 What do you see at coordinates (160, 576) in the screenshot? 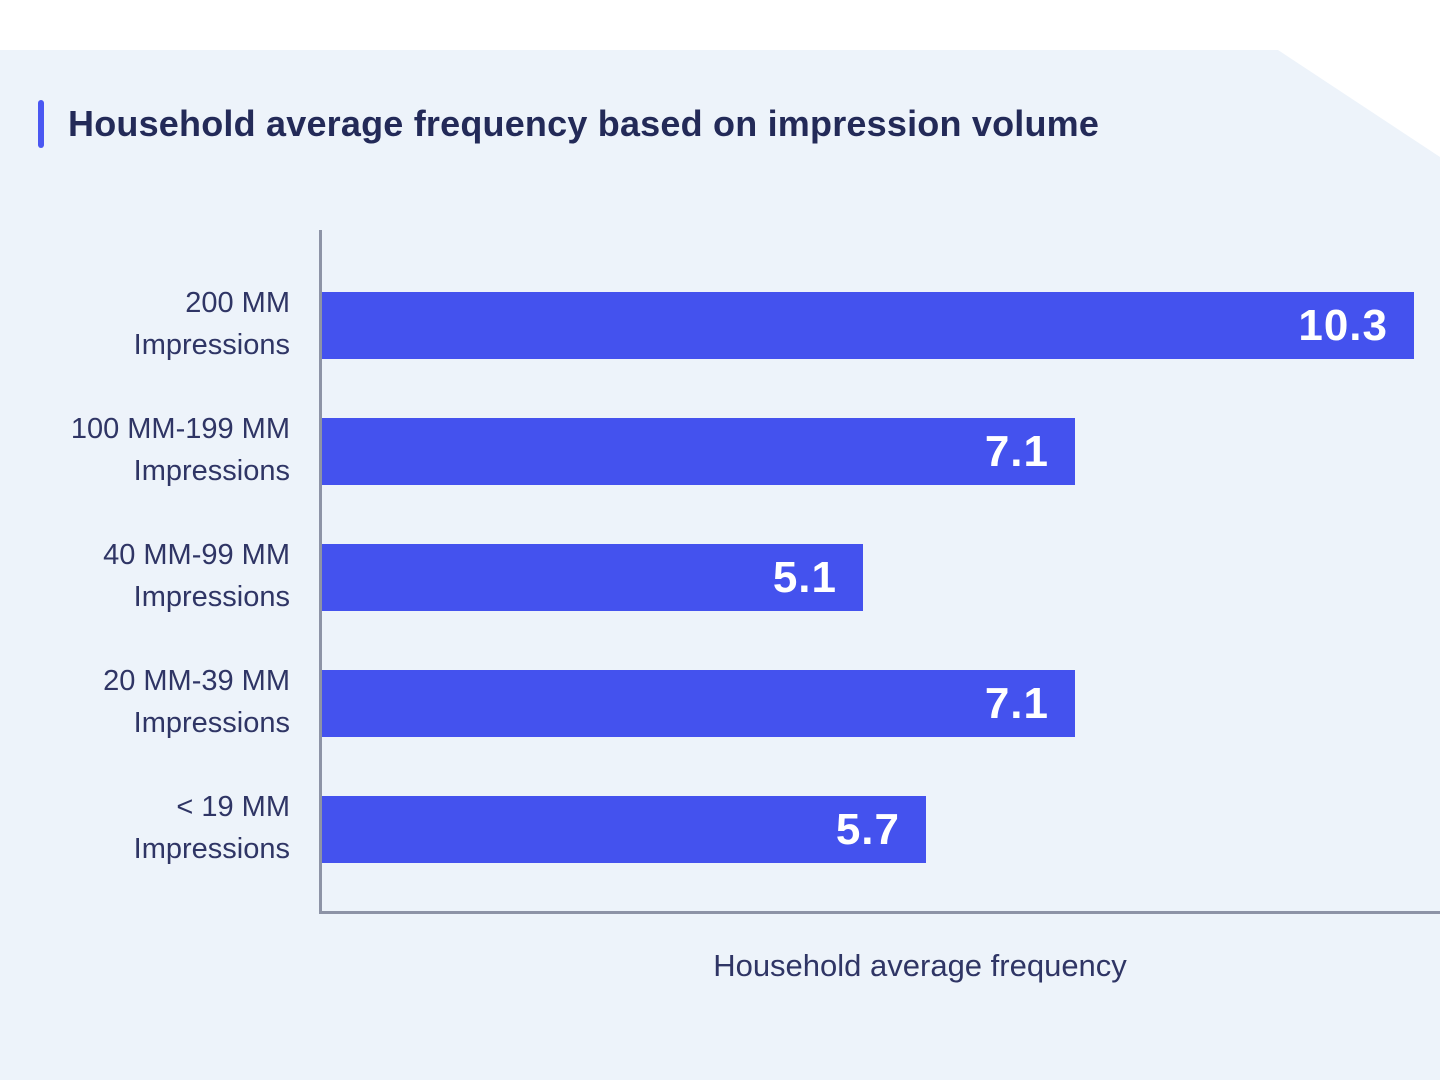
I see `category-label: 40 MM-99 MM Impressions` at bounding box center [160, 576].